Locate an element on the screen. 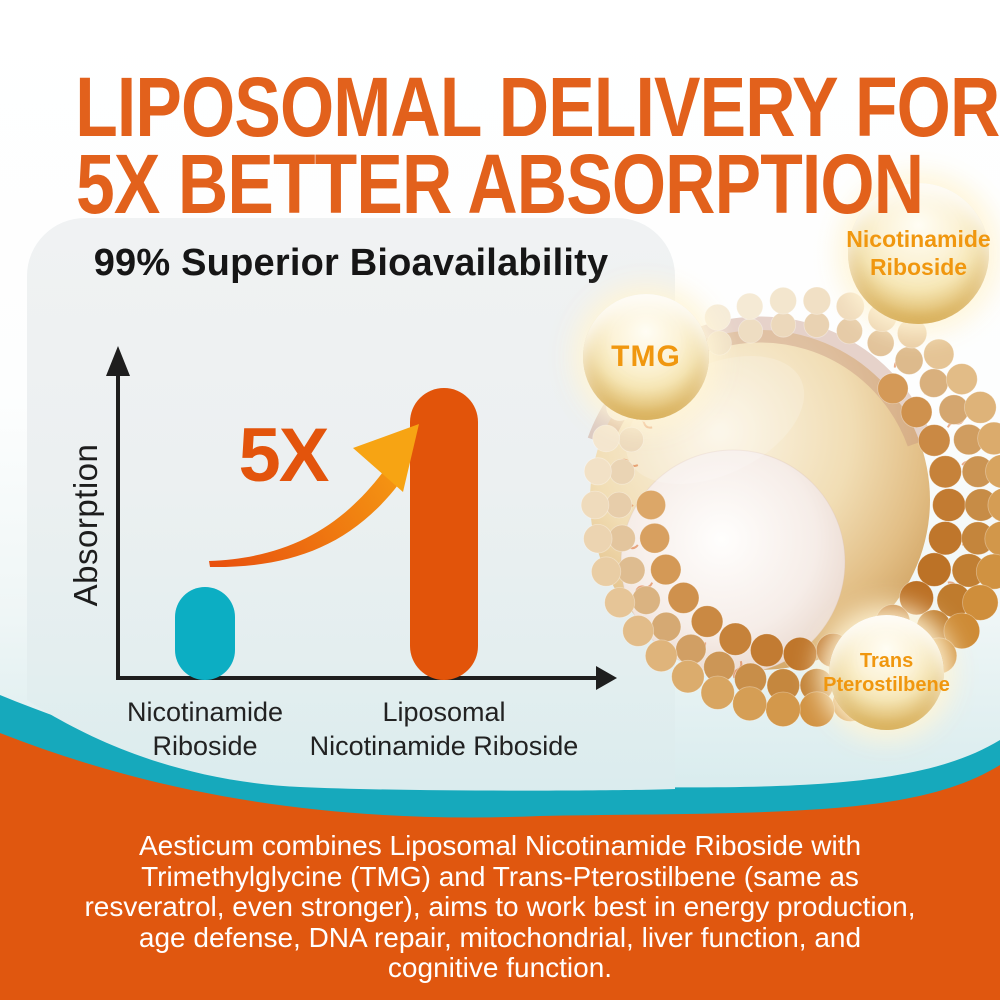 The height and width of the screenshot is (1000, 1000). y-axis-label: Absorption is located at coordinates (85, 525).